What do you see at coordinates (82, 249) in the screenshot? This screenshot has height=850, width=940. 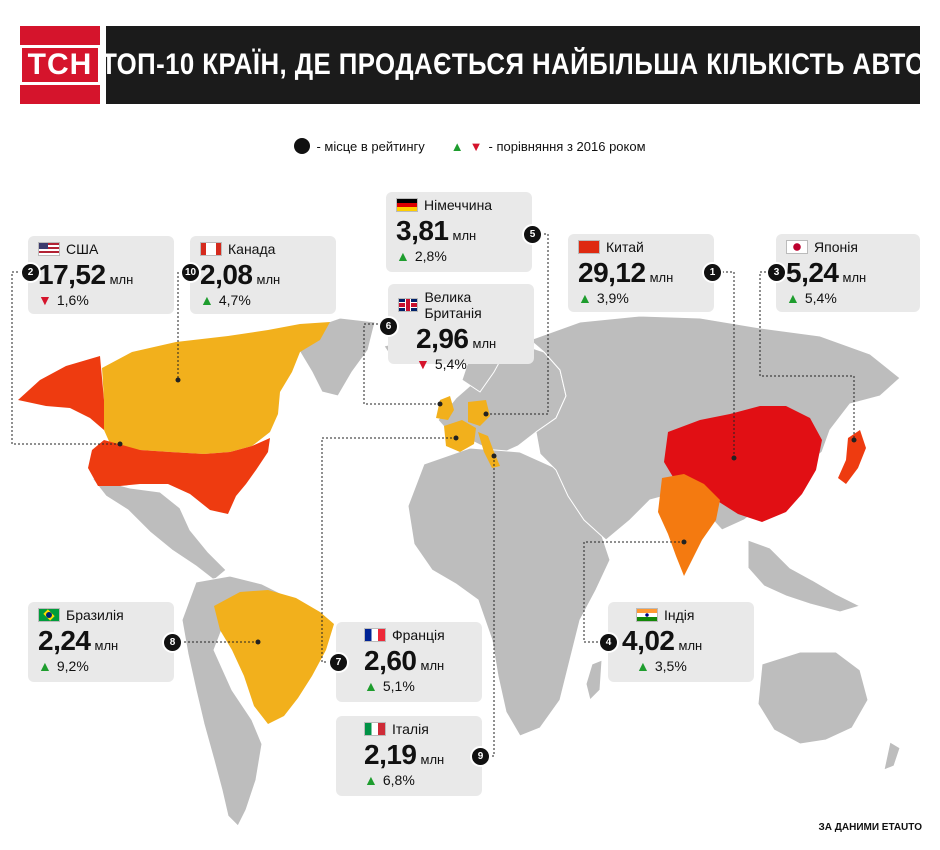 I see `country-name: США` at bounding box center [82, 249].